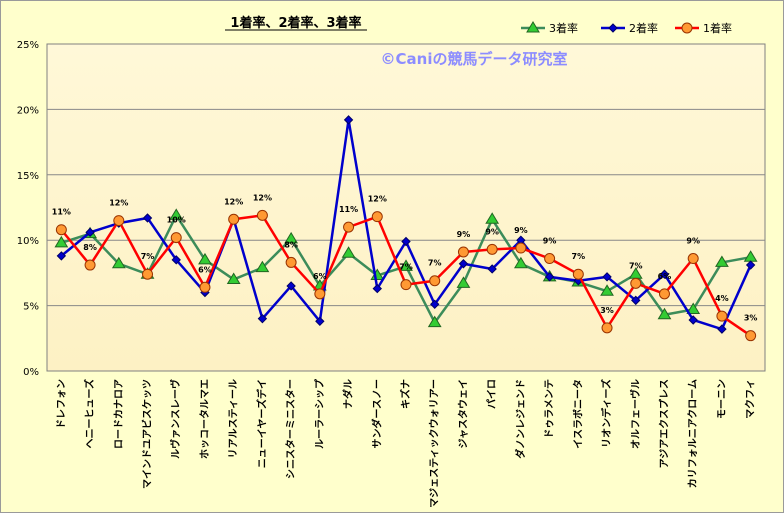 The width and height of the screenshot is (784, 514). I want to click on x-tick-label: ジャスタウェイ, so click(463, 414).